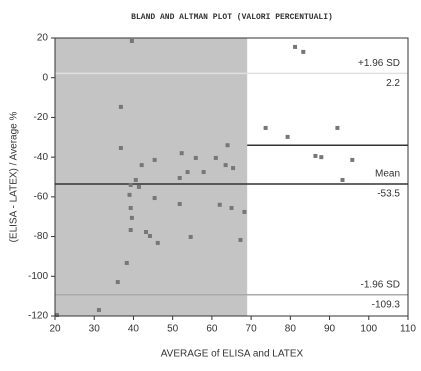 Image resolution: width=421 pixels, height=371 pixels. What do you see at coordinates (379, 63) in the screenshot?
I see `reference-name: +1.96 SD` at bounding box center [379, 63].